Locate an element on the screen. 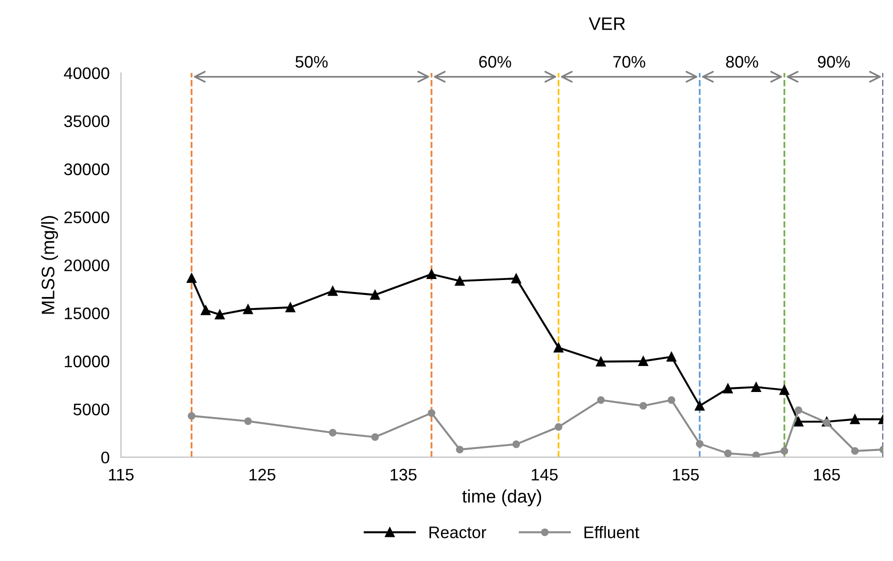 The width and height of the screenshot is (893, 561). legend-label: Reactor is located at coordinates (458, 532).